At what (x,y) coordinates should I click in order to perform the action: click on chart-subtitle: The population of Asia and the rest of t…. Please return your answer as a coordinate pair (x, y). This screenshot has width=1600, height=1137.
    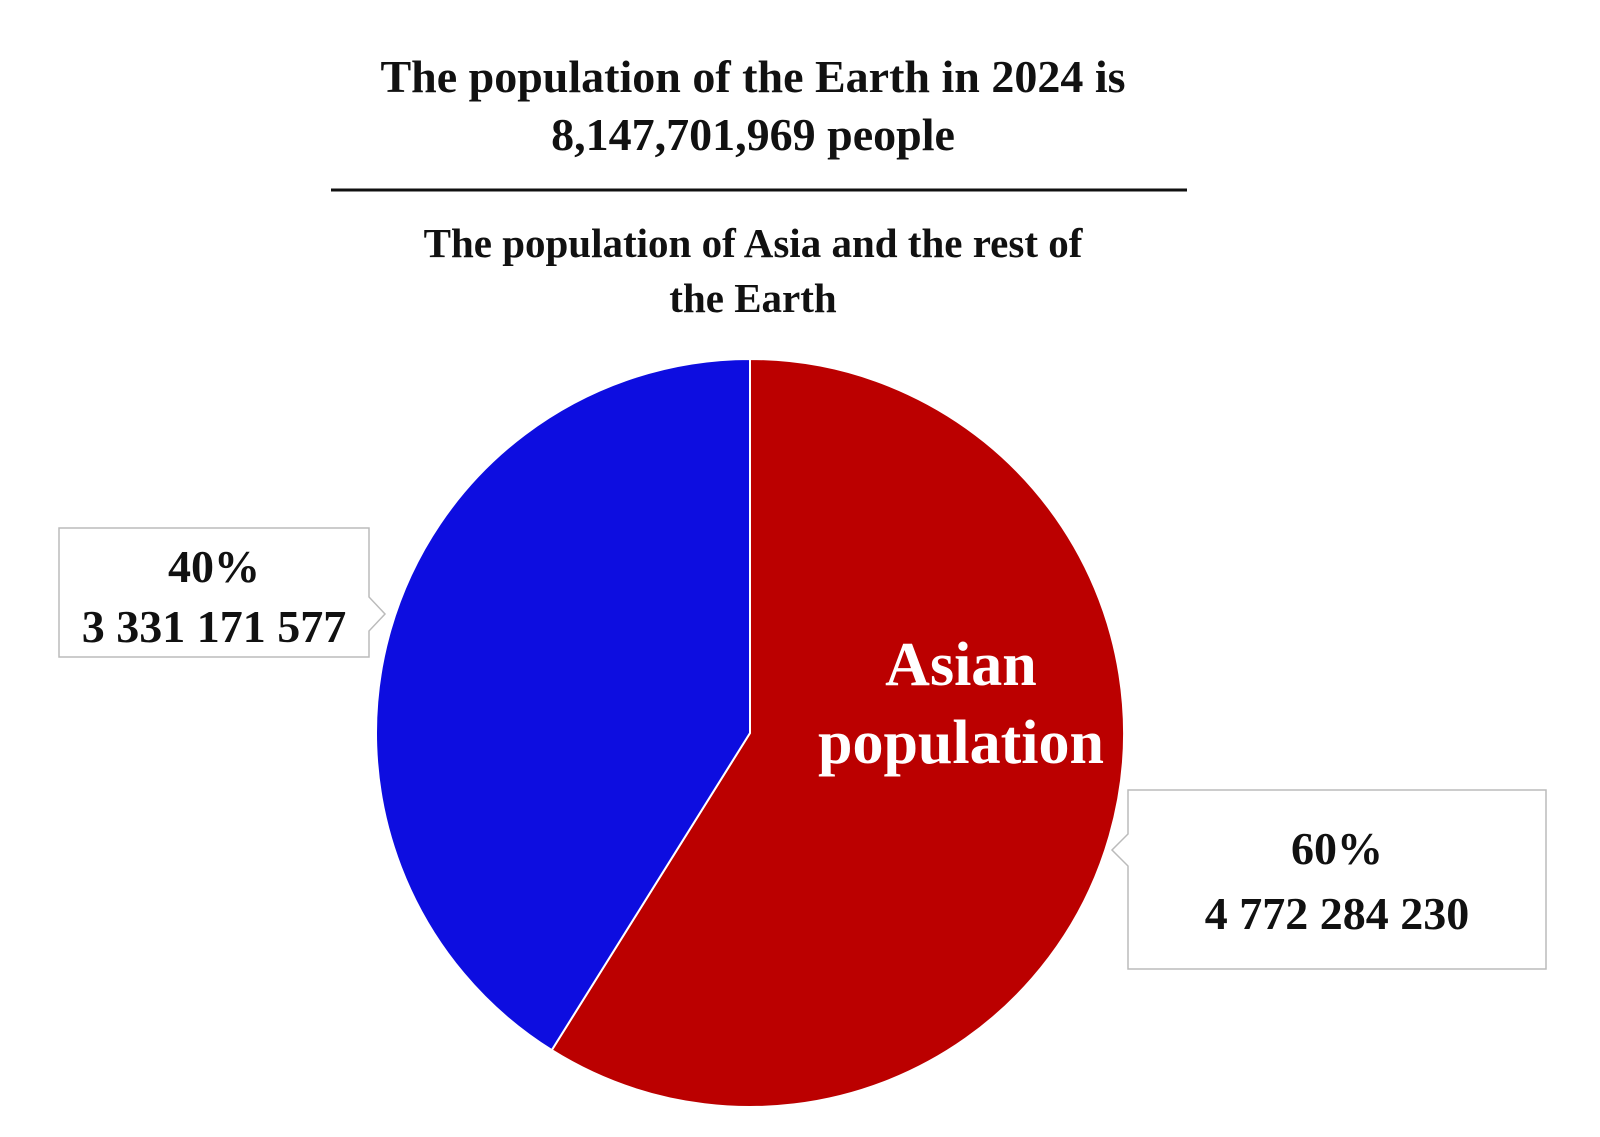
    Looking at the image, I should click on (753, 270).